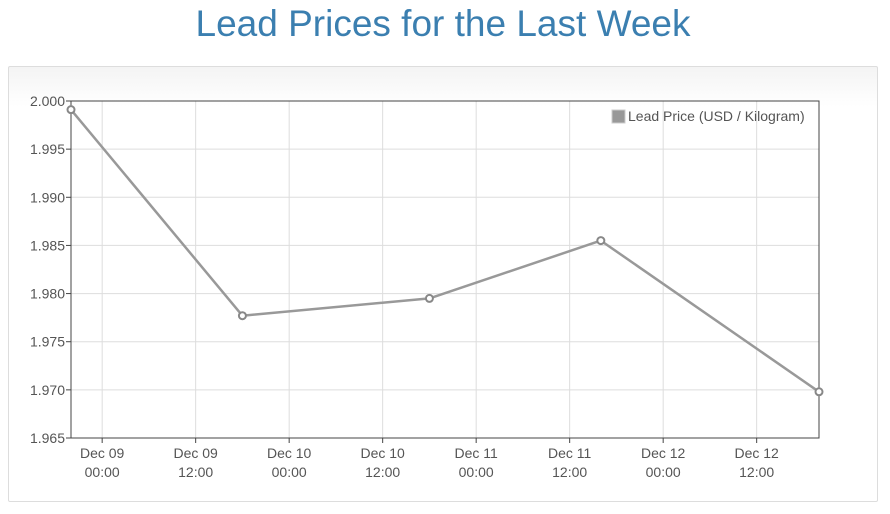 The image size is (890, 514). I want to click on y-tick-label: 1.965, so click(47, 438).